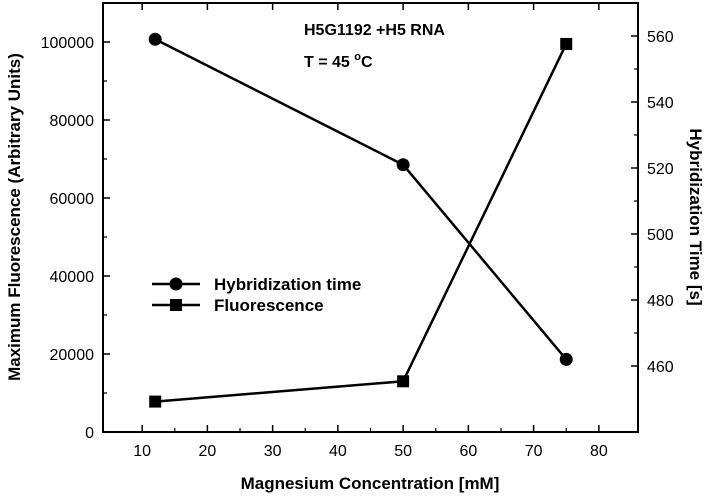 The width and height of the screenshot is (706, 499). Describe the element at coordinates (599, 451) in the screenshot. I see `x-tick-label: 80` at that location.